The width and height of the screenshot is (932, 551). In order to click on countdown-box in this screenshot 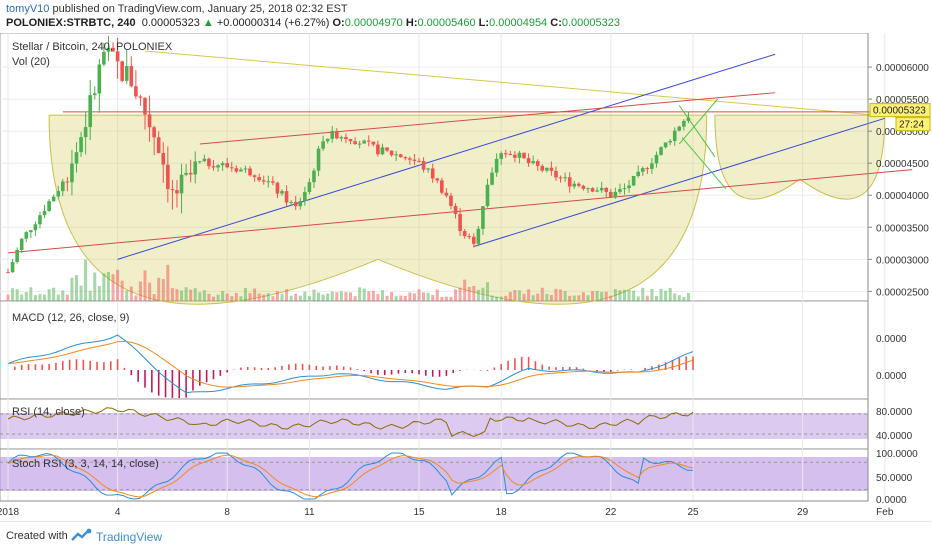, I will do `click(913, 124)`.